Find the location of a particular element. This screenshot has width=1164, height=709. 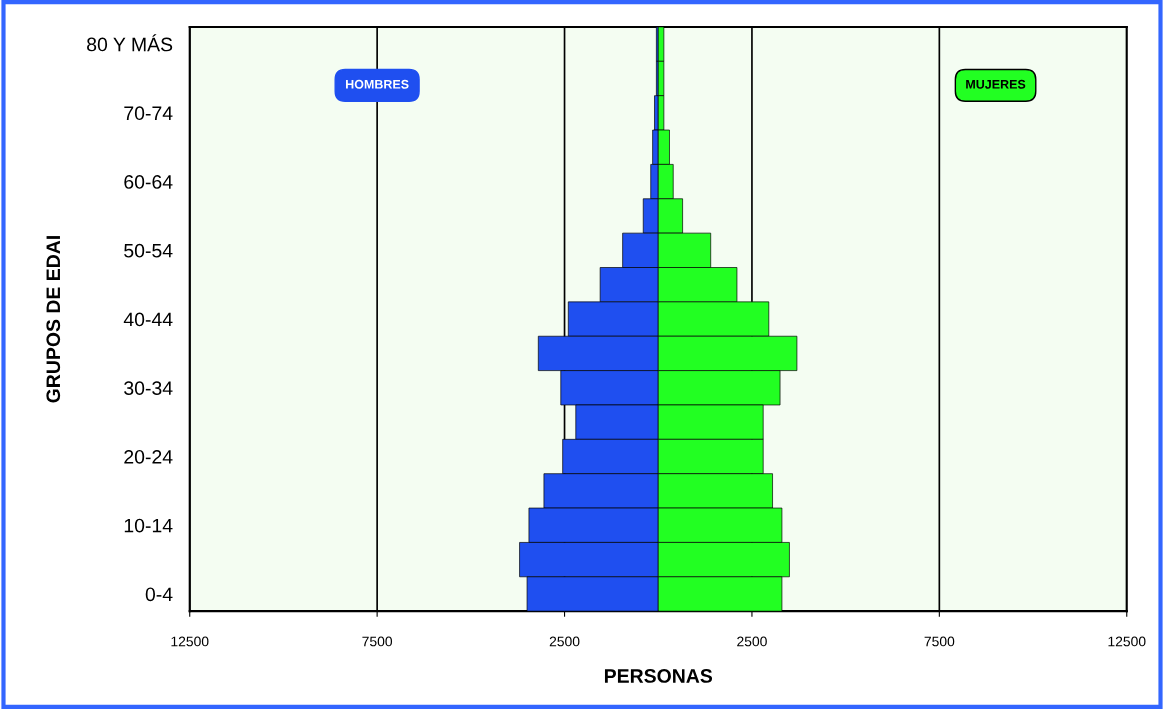

text: HOMBRES is located at coordinates (377, 84).